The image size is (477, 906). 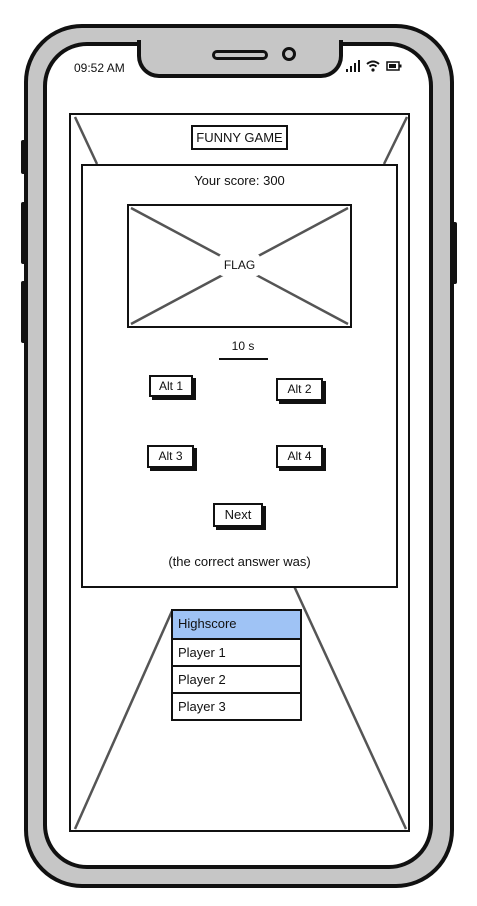 What do you see at coordinates (238, 515) in the screenshot?
I see `next-button: Next` at bounding box center [238, 515].